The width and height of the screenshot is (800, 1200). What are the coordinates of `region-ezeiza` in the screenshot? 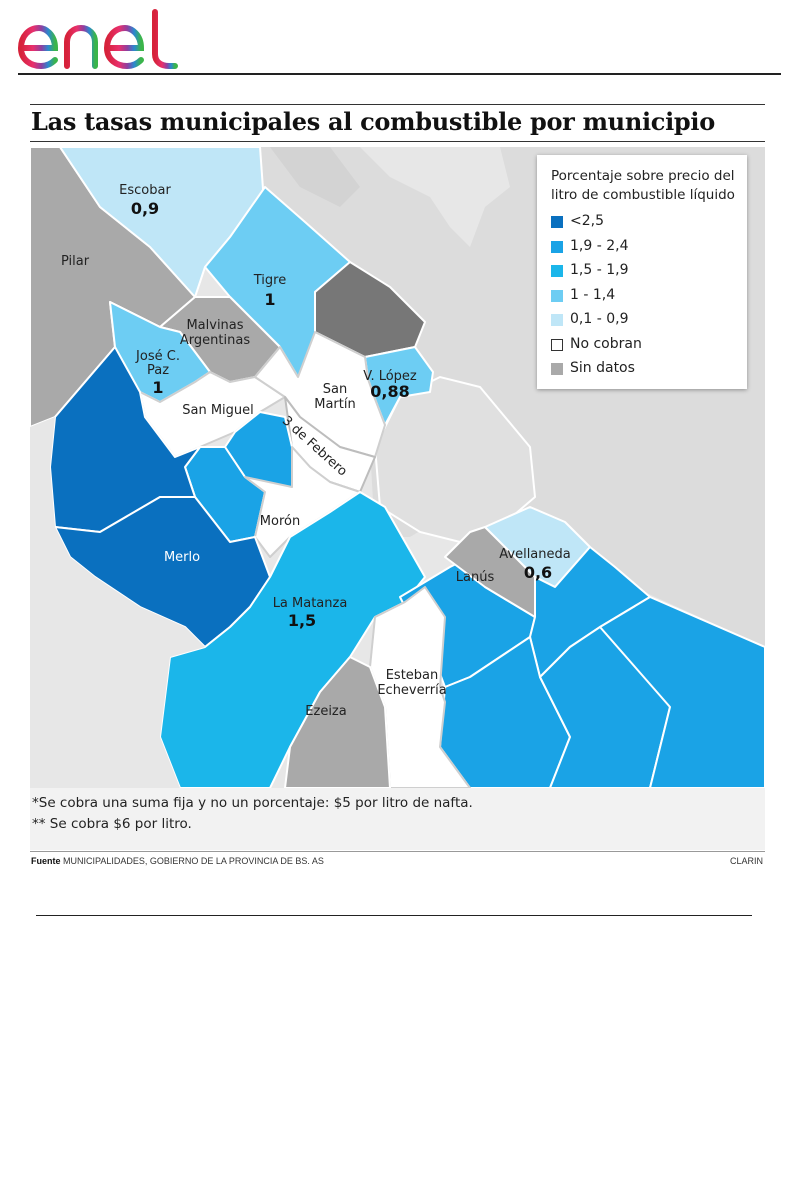 It's located at (337, 722).